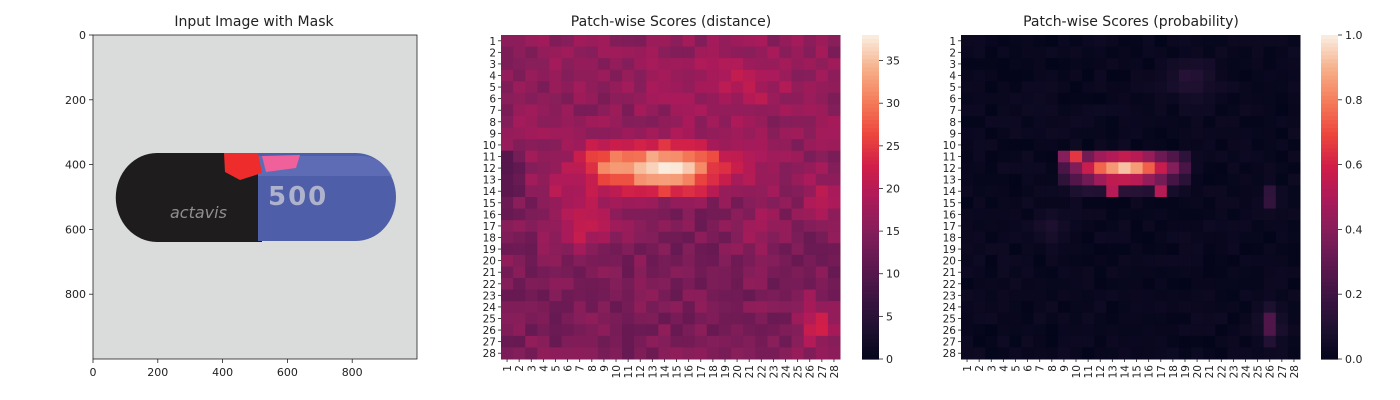 The width and height of the screenshot is (1400, 400). Describe the element at coordinates (492, 100) in the screenshot. I see `y-tick-label: 6` at that location.